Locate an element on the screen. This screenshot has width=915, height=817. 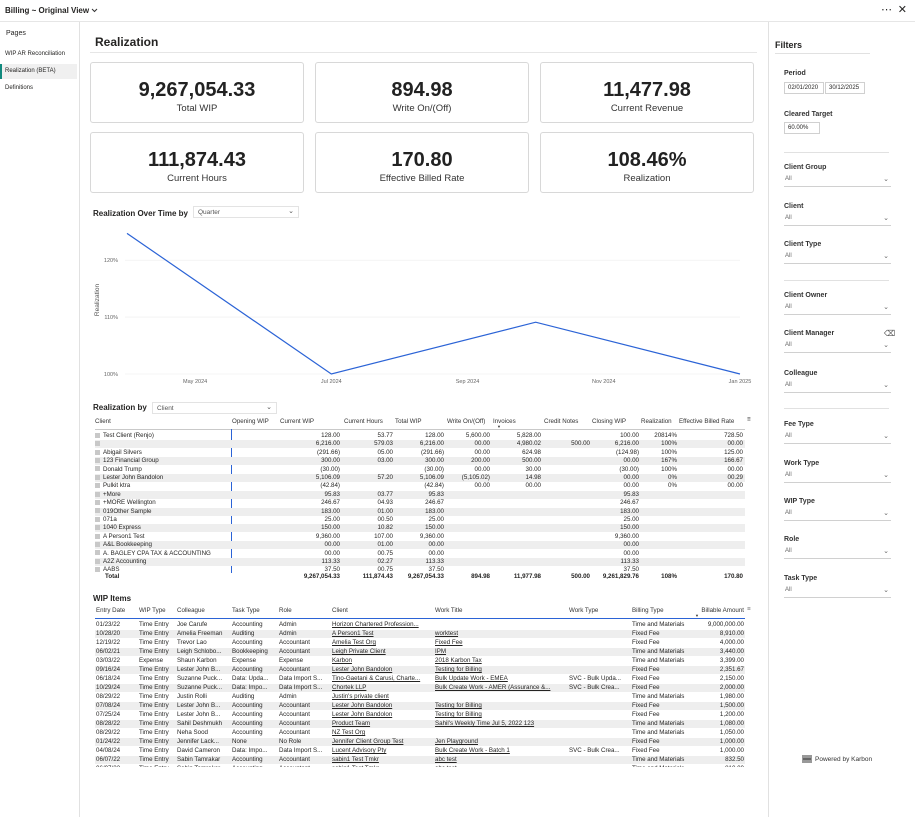
column-header: Task Type is located at coordinates (246, 610).